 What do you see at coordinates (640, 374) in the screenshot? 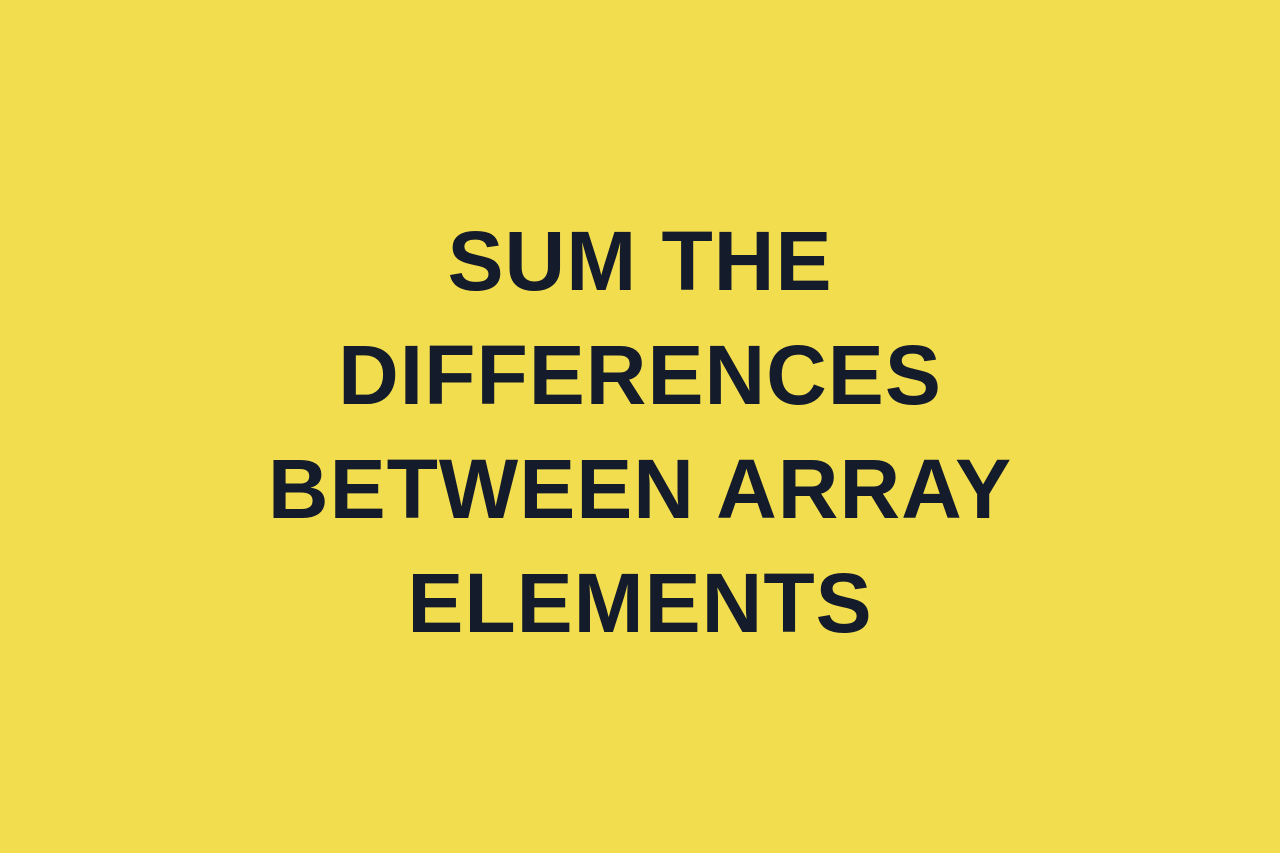
I see `title-line-2: DIFFERENCES` at bounding box center [640, 374].